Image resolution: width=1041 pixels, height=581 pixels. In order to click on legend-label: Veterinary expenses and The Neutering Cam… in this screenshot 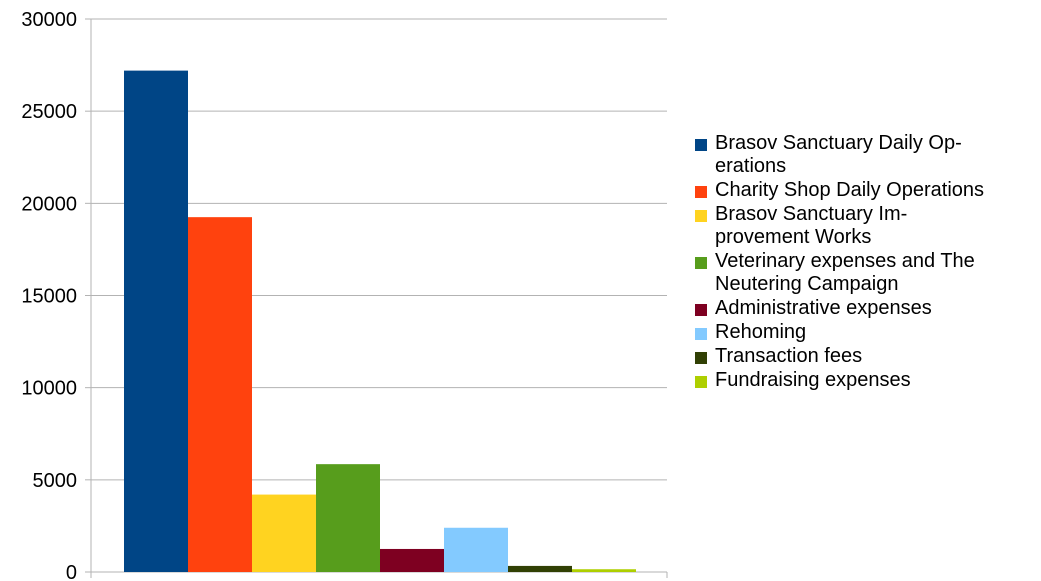, I will do `click(845, 273)`.